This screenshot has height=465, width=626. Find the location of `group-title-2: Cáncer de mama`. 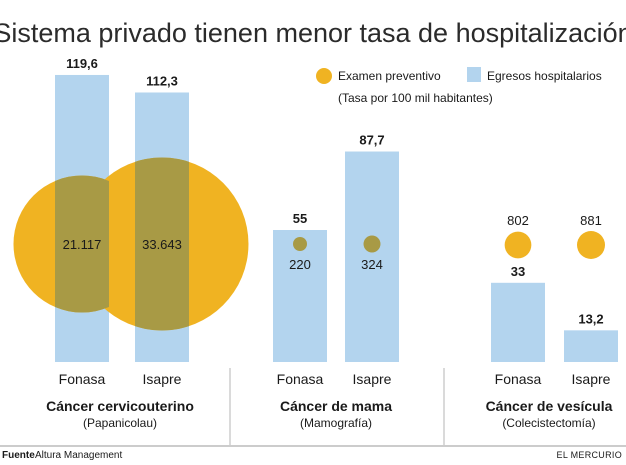

group-title-2: Cáncer de mama is located at coordinates (336, 406).